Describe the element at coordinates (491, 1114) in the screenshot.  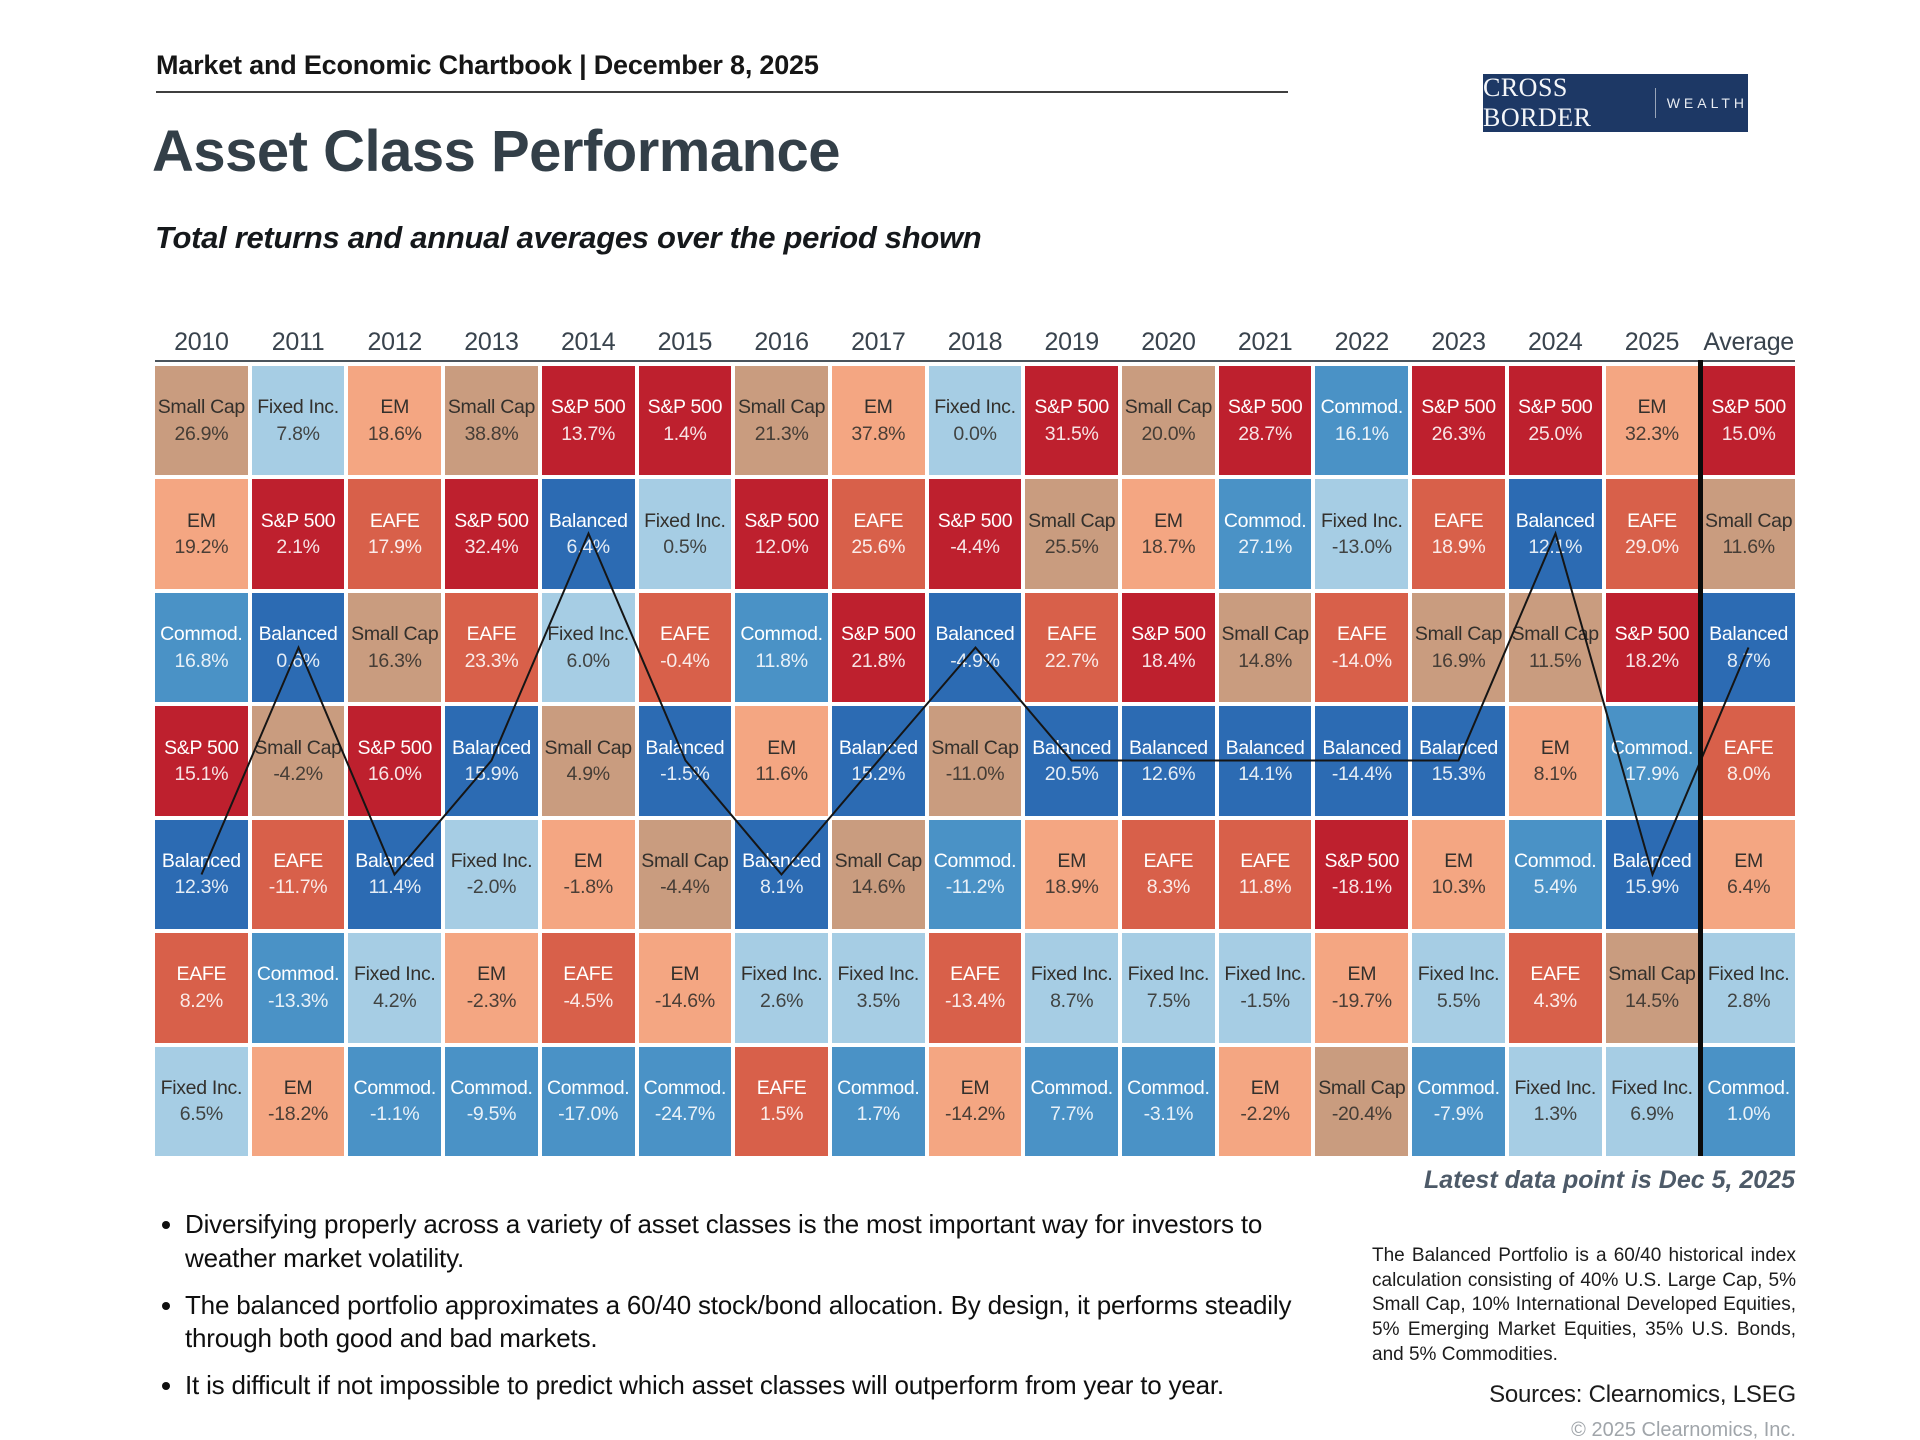
I see `return-value: -9.5%` at that location.